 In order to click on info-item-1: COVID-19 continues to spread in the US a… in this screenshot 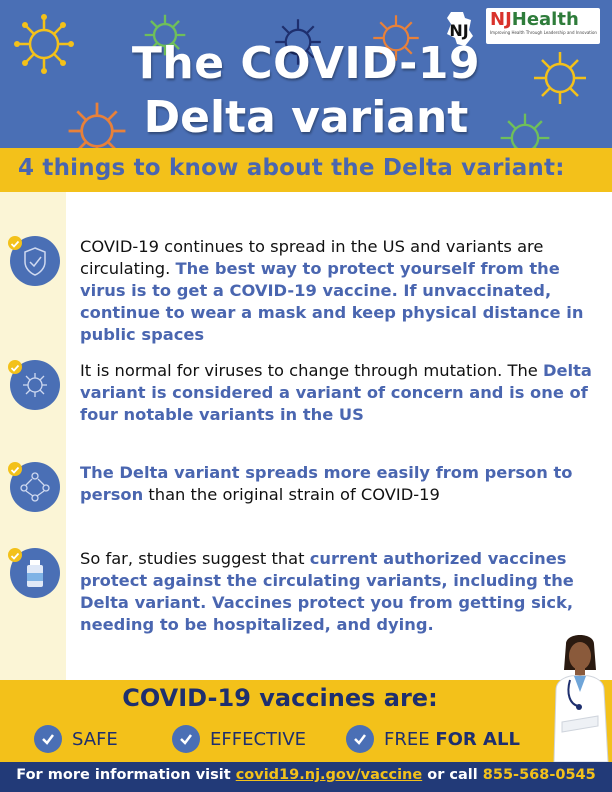, I will do `click(332, 290)`.